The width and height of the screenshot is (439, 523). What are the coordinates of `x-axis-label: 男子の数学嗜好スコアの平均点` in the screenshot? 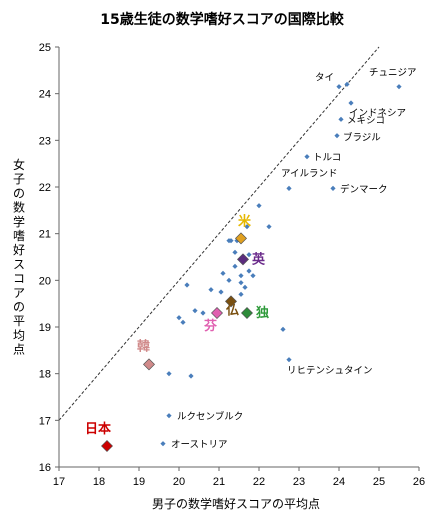 It's located at (236, 503).